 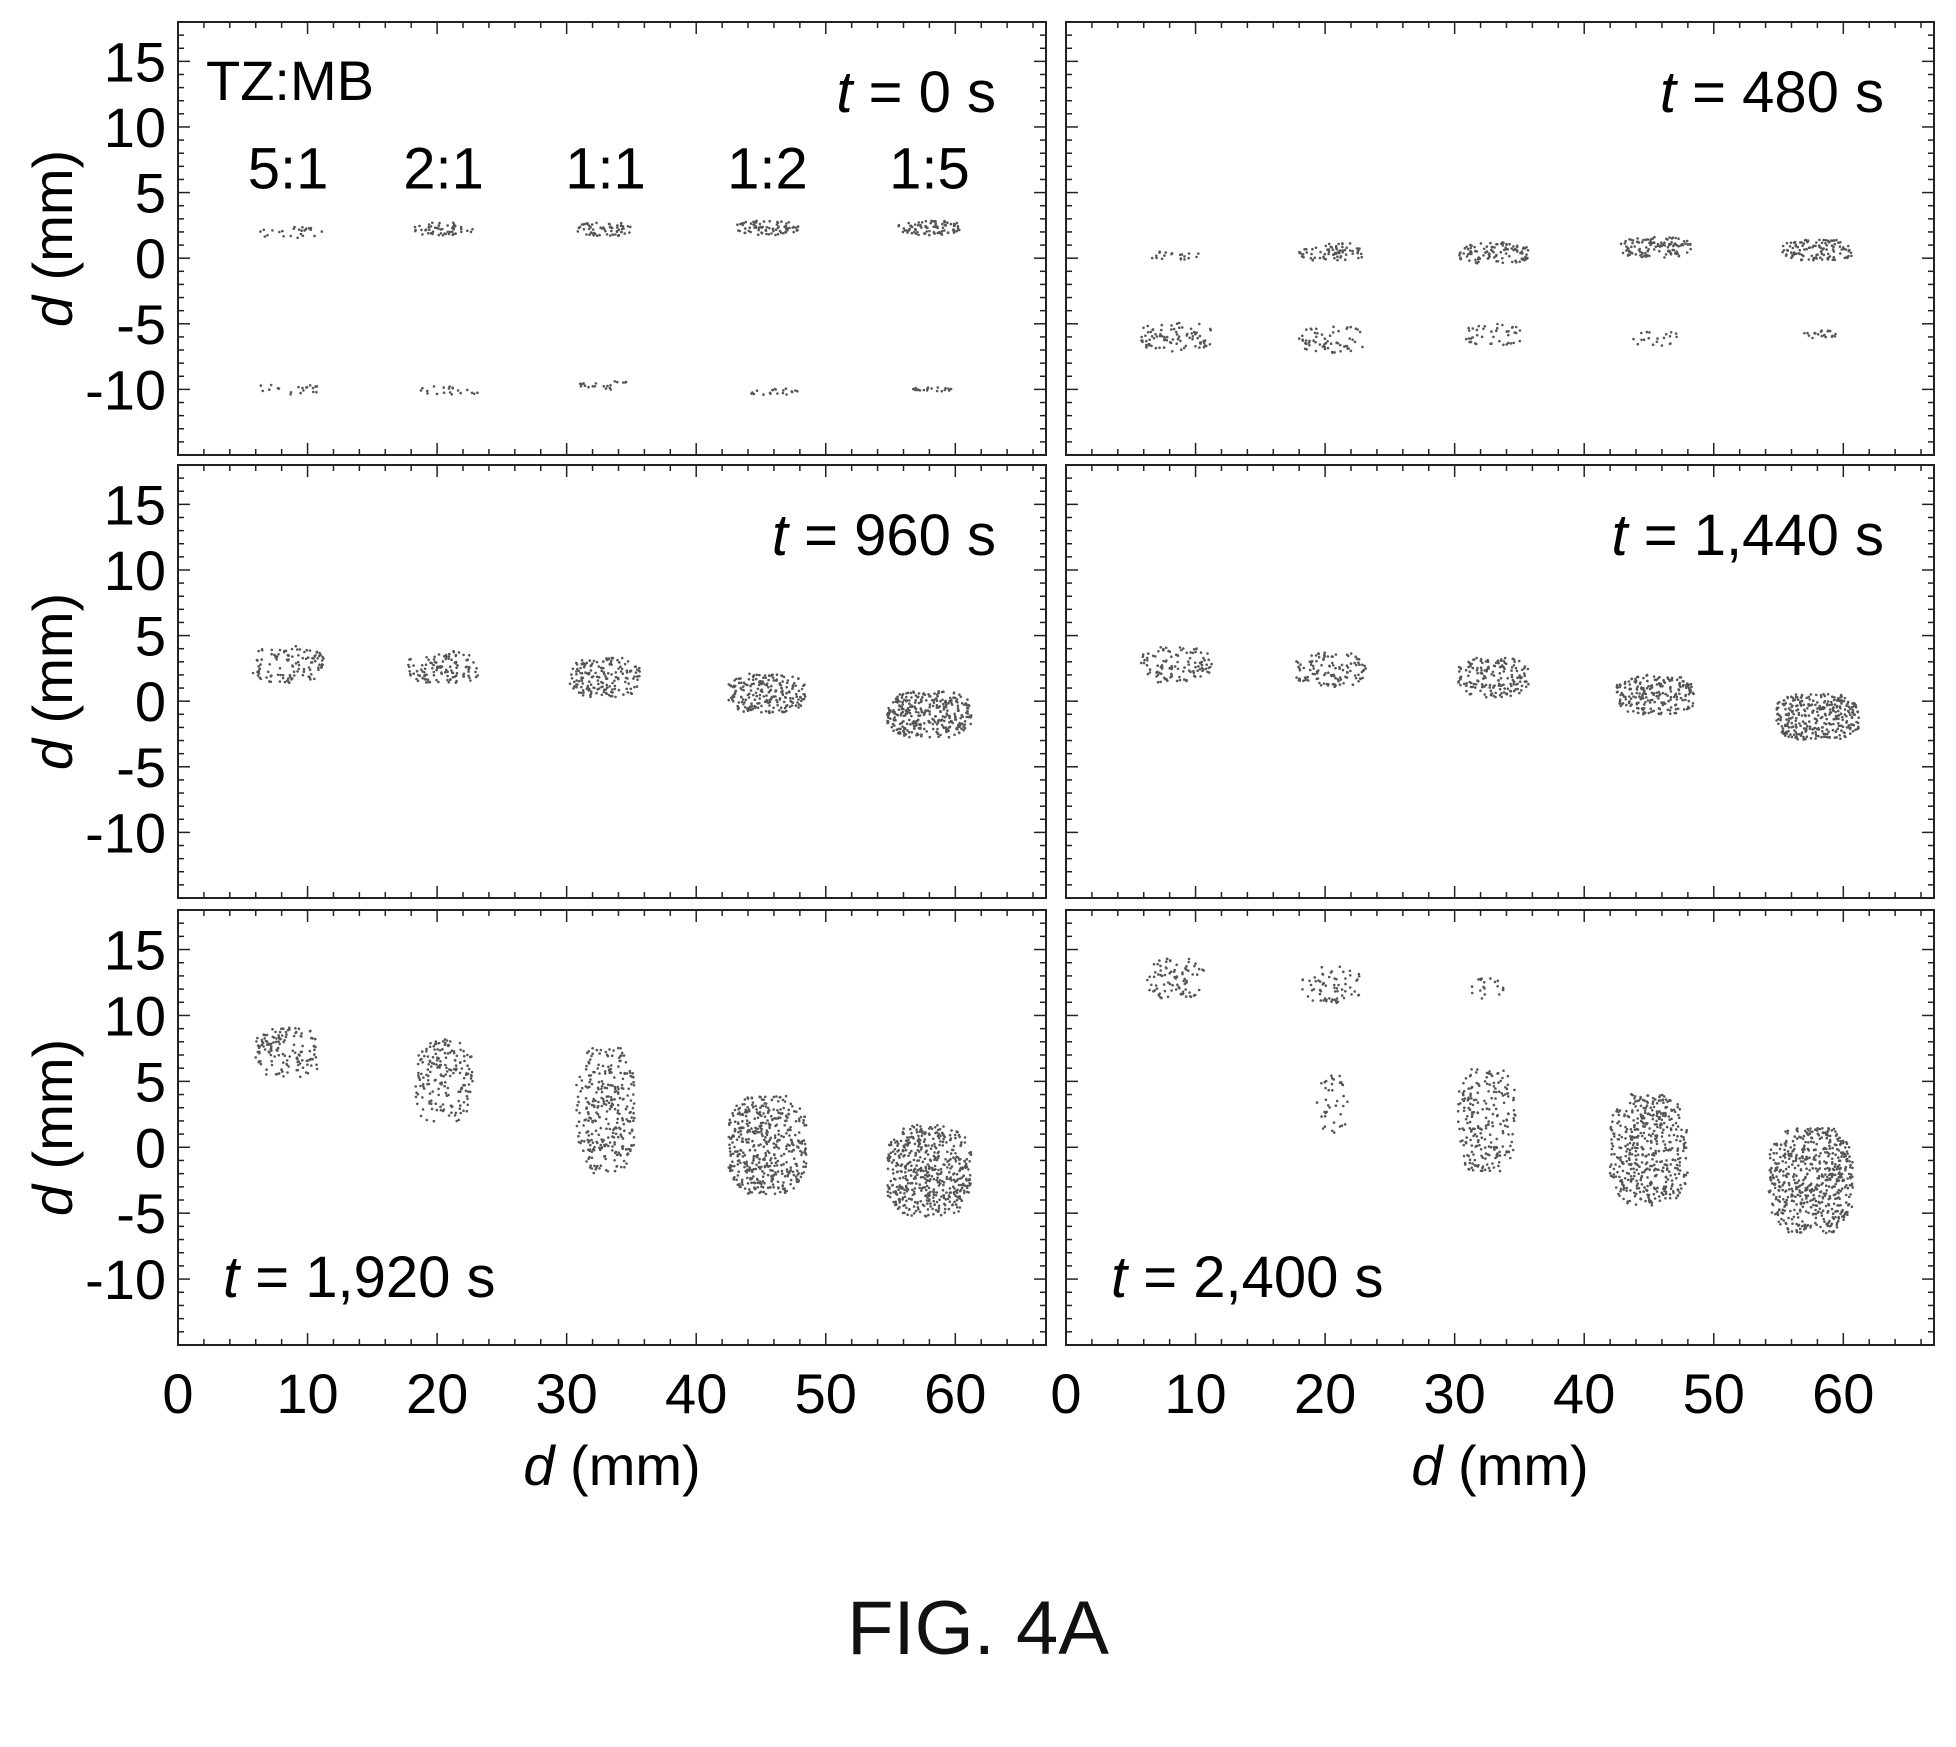 I want to click on time-label: t = 0 s, so click(x=916, y=92).